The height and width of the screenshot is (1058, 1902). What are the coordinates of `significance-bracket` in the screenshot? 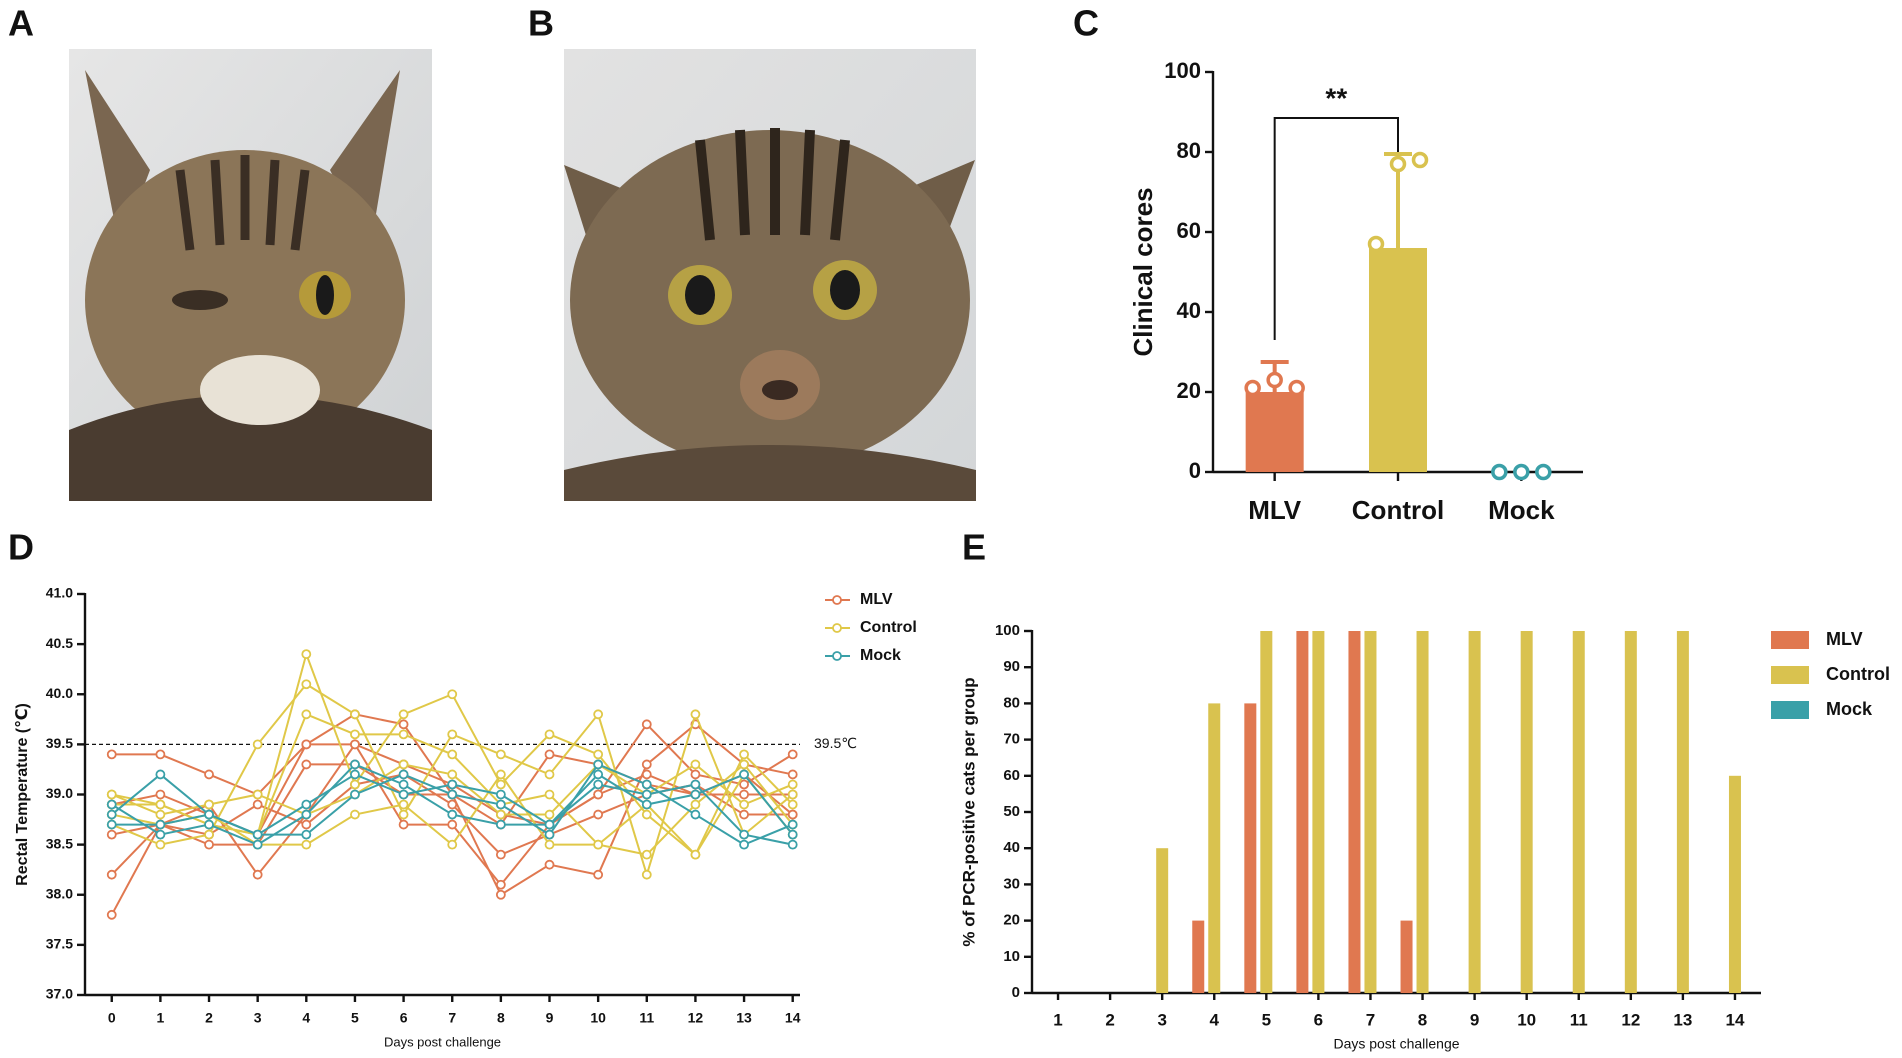 It's located at (1336, 228).